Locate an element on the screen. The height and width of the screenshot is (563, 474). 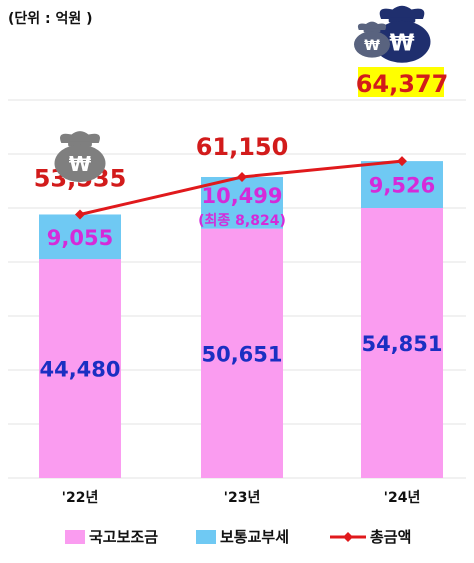
data-label-subsidy: 44,480 is located at coordinates (79, 370).